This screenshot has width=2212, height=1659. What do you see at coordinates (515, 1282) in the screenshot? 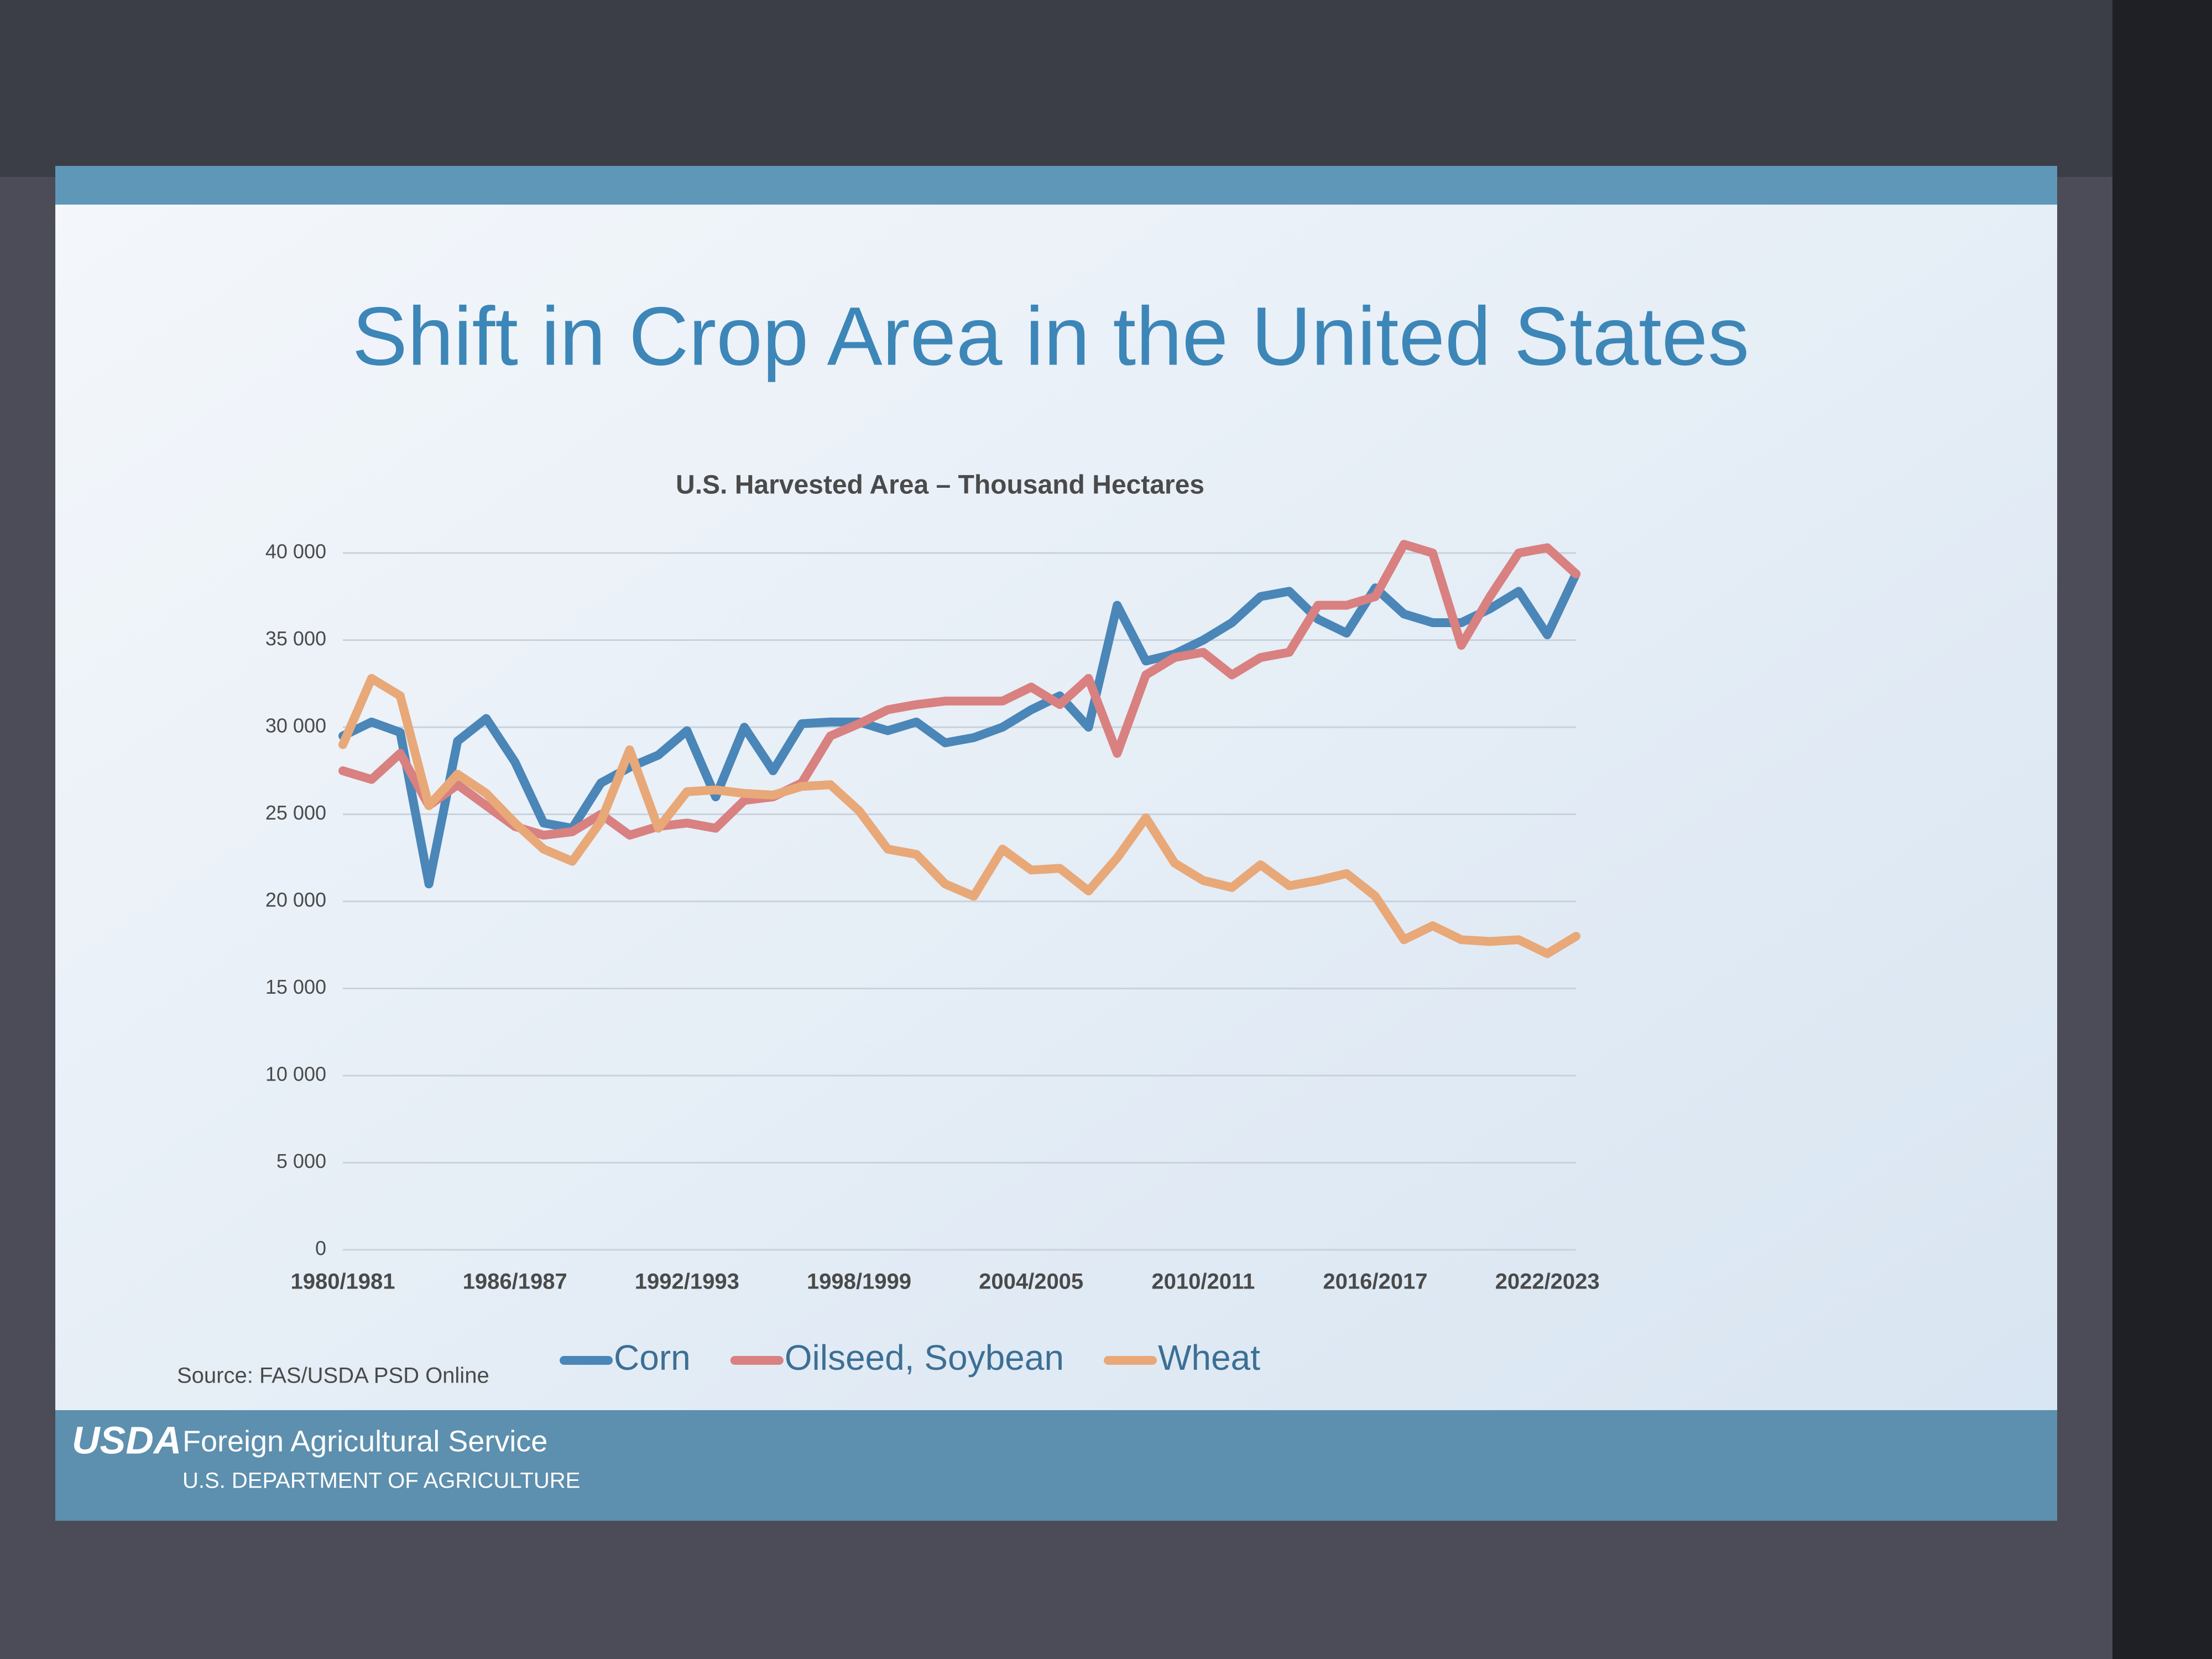
I see `x-tick-label: 1986/1987` at bounding box center [515, 1282].